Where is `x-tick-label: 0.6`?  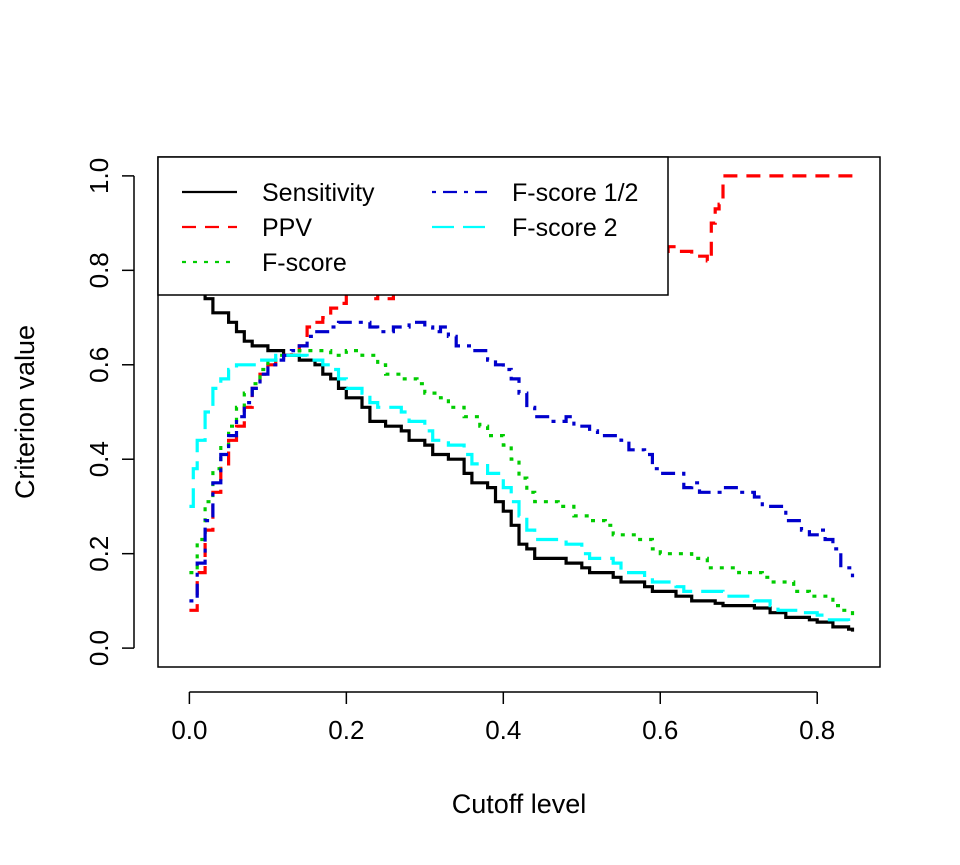 x-tick-label: 0.6 is located at coordinates (660, 730).